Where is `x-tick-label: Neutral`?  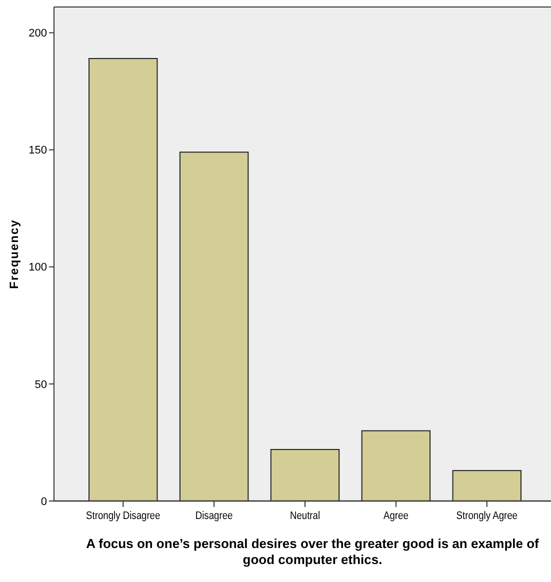
x-tick-label: Neutral is located at coordinates (305, 516).